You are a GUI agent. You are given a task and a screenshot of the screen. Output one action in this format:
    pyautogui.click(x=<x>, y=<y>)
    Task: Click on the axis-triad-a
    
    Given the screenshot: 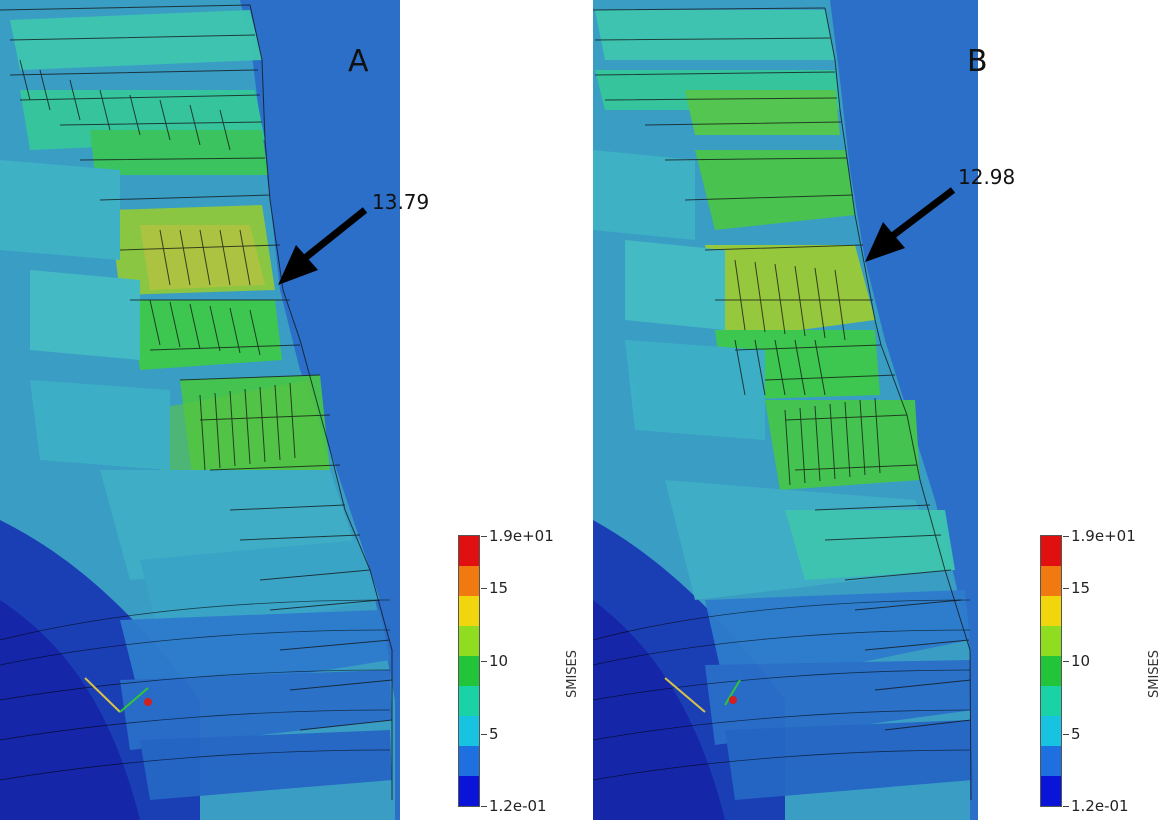 What is the action you would take?
    pyautogui.click(x=118, y=695)
    